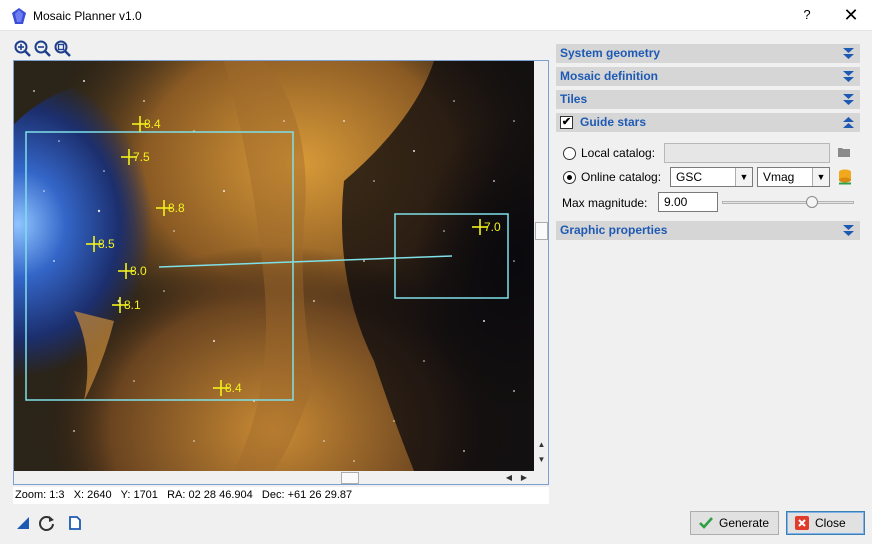 The image size is (872, 544). What do you see at coordinates (747, 153) in the screenshot?
I see `local-catalog-field` at bounding box center [747, 153].